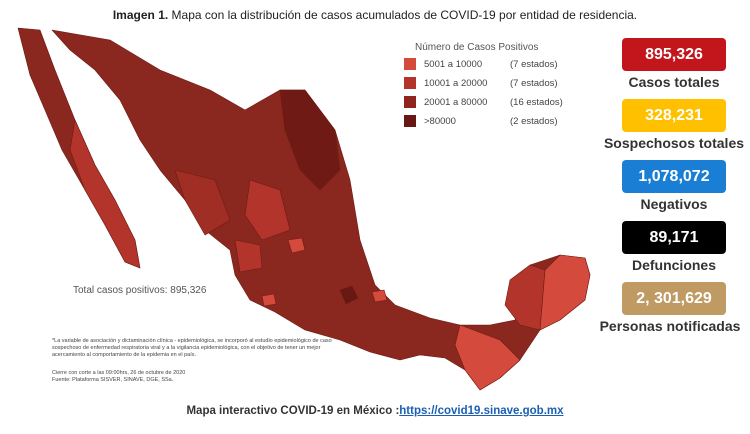 This screenshot has height=434, width=750. I want to click on stat-label: Negativos, so click(674, 204).